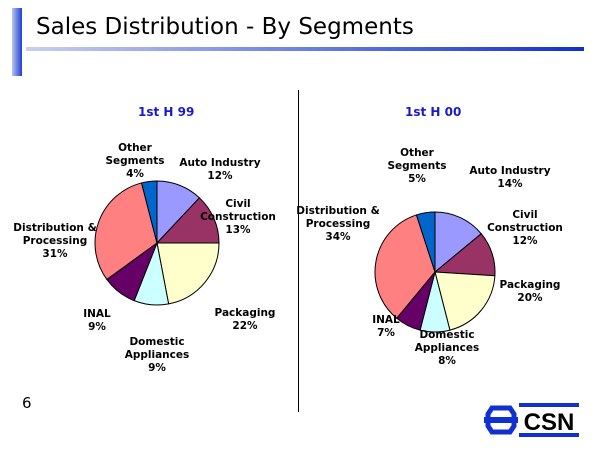  What do you see at coordinates (549, 422) in the screenshot?
I see `logo-text: CSN` at bounding box center [549, 422].